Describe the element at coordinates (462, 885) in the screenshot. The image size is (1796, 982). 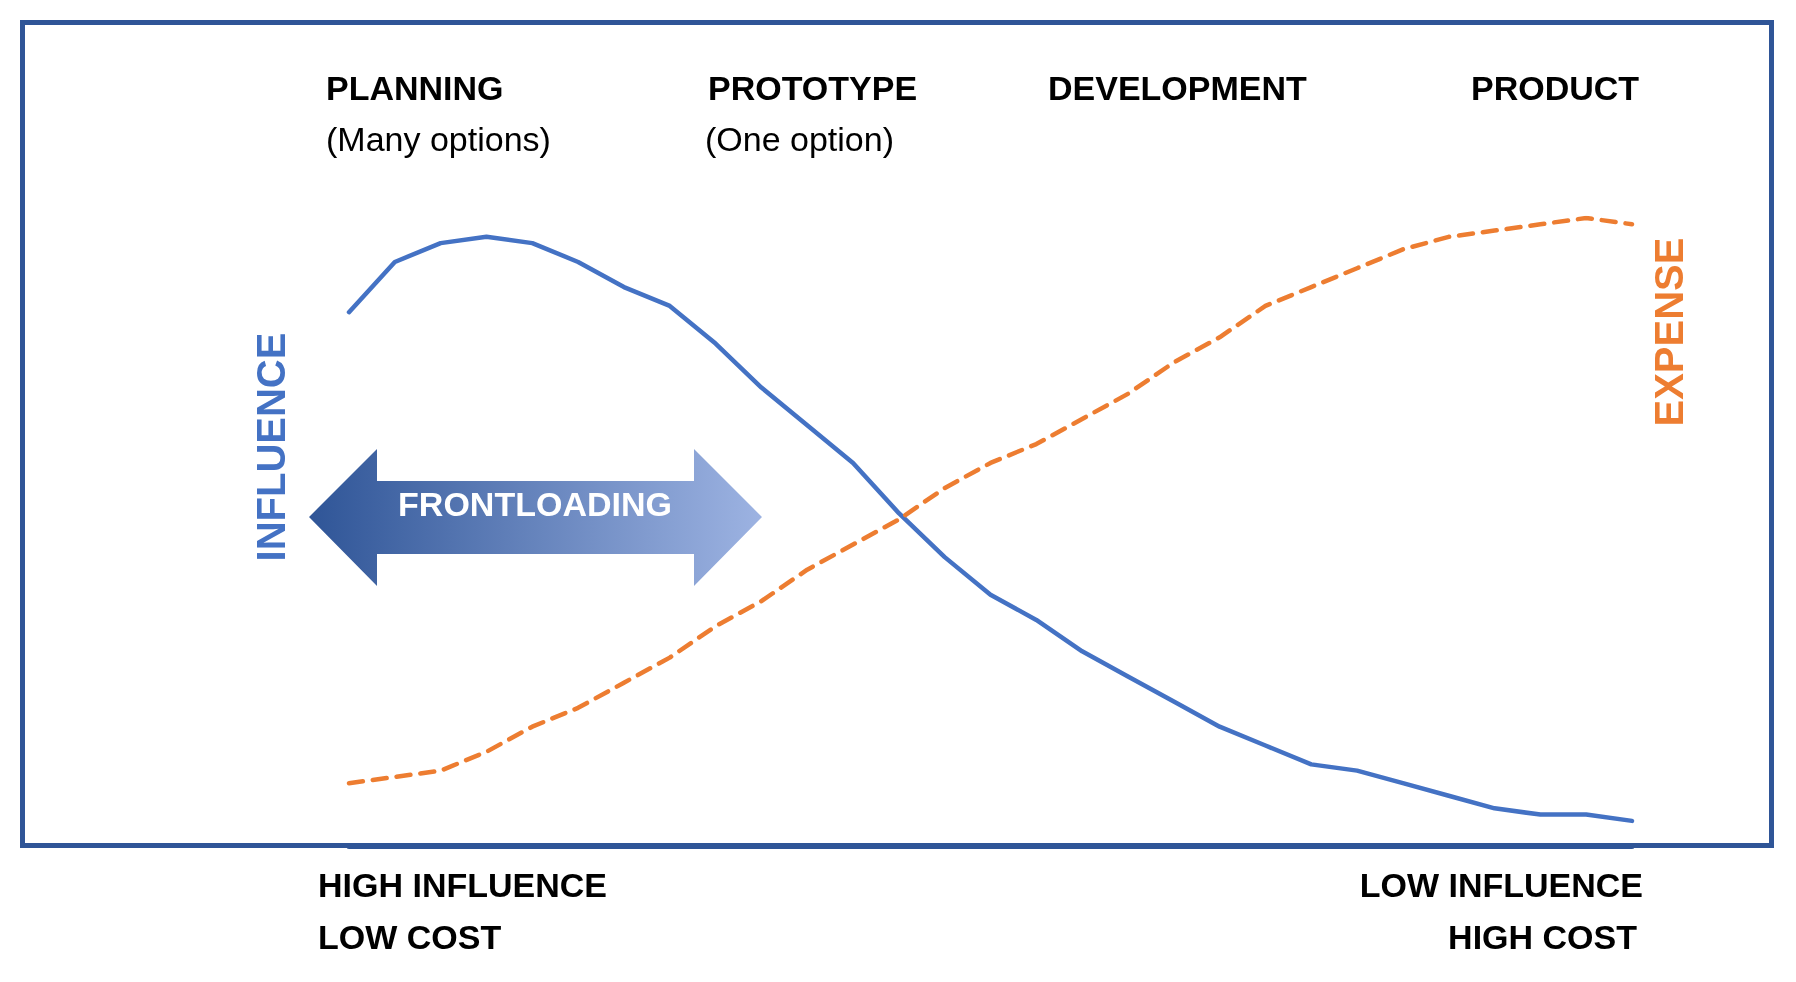
I see `text: HIGH INFLUENCE` at that location.